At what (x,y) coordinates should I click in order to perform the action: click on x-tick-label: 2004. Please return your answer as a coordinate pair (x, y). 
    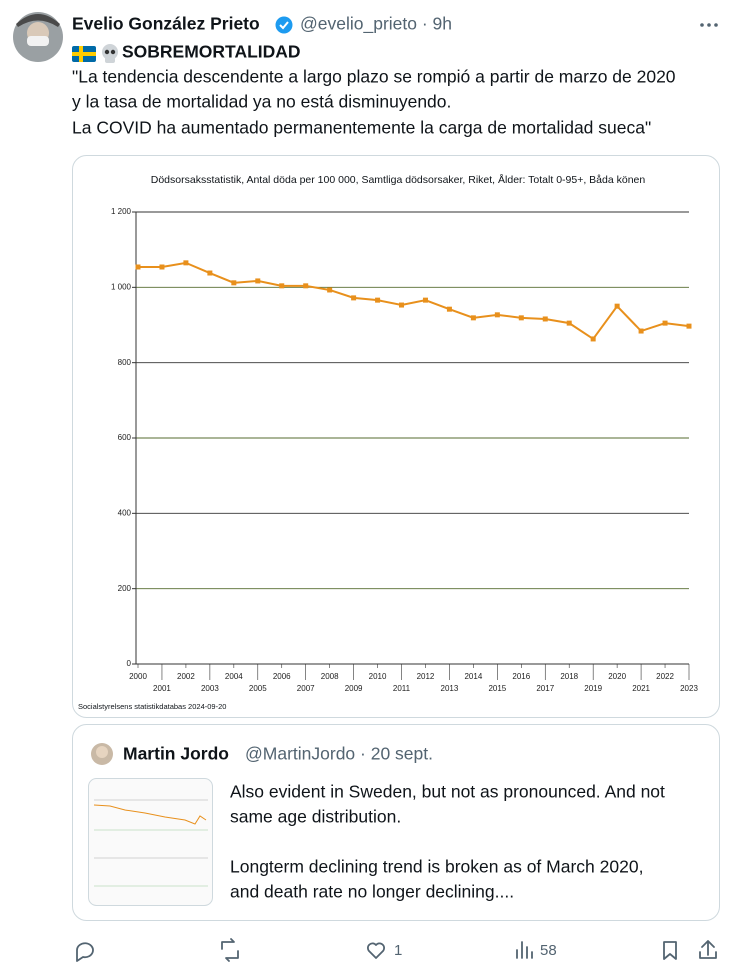
    Looking at the image, I should click on (234, 676).